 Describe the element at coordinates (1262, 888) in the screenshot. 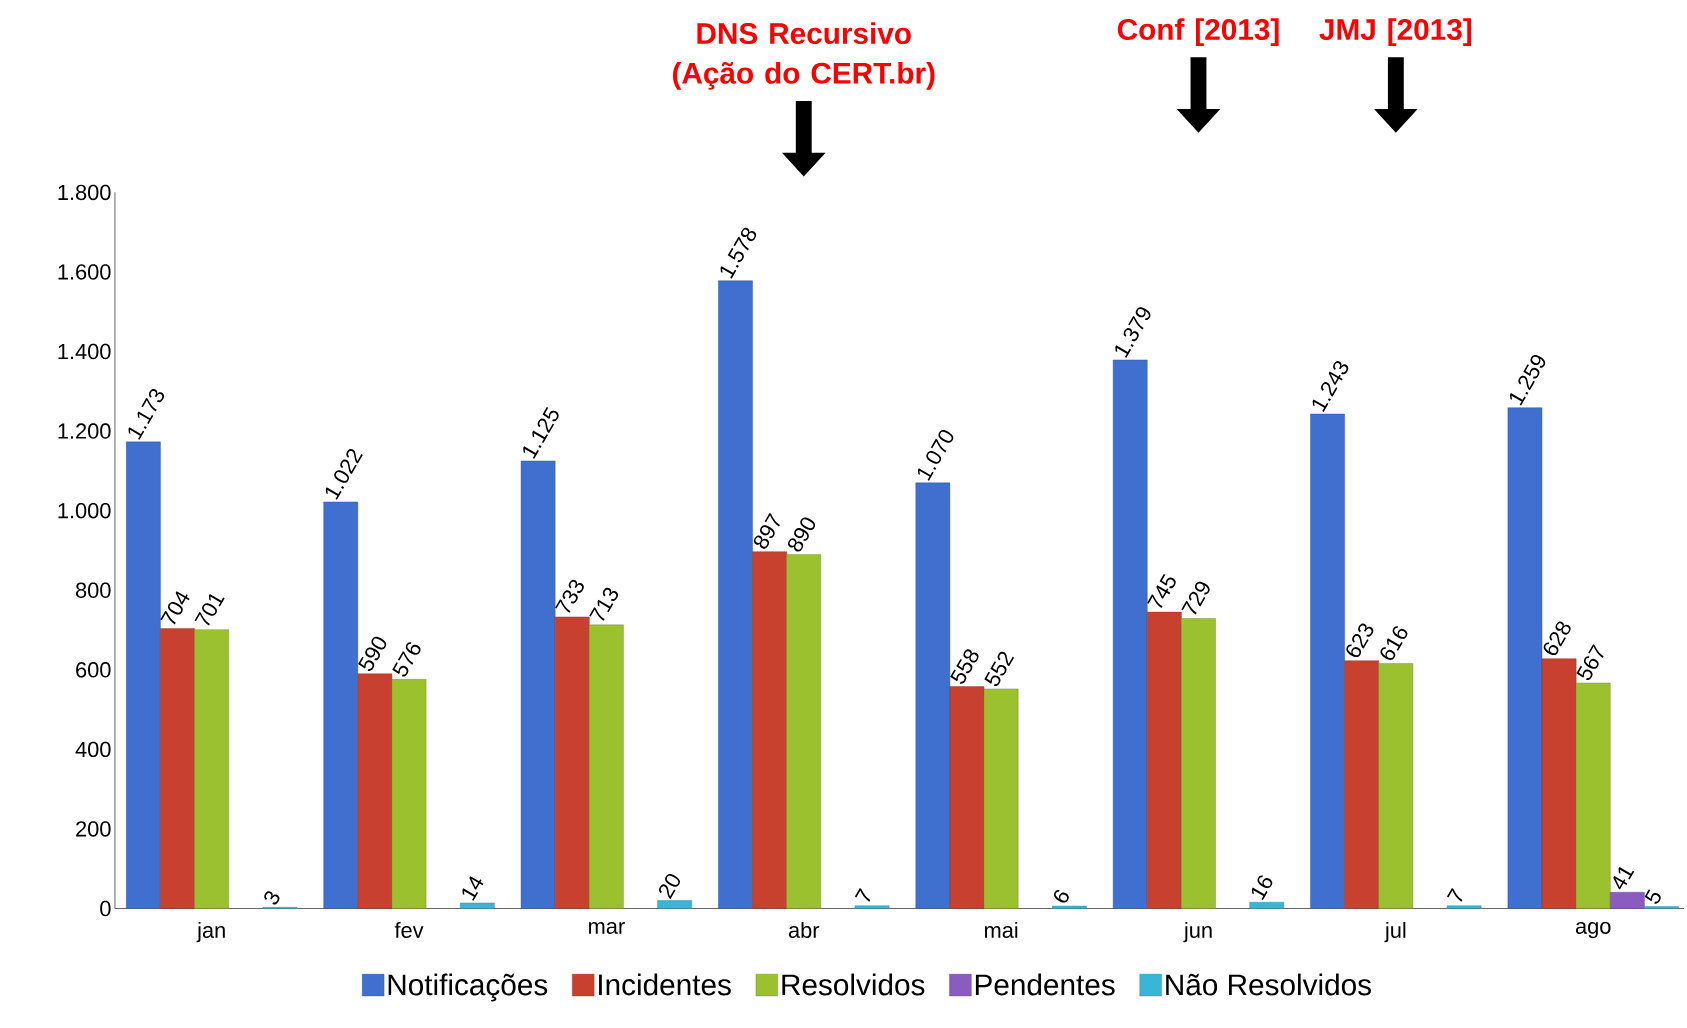

I see `data-label: 16` at that location.